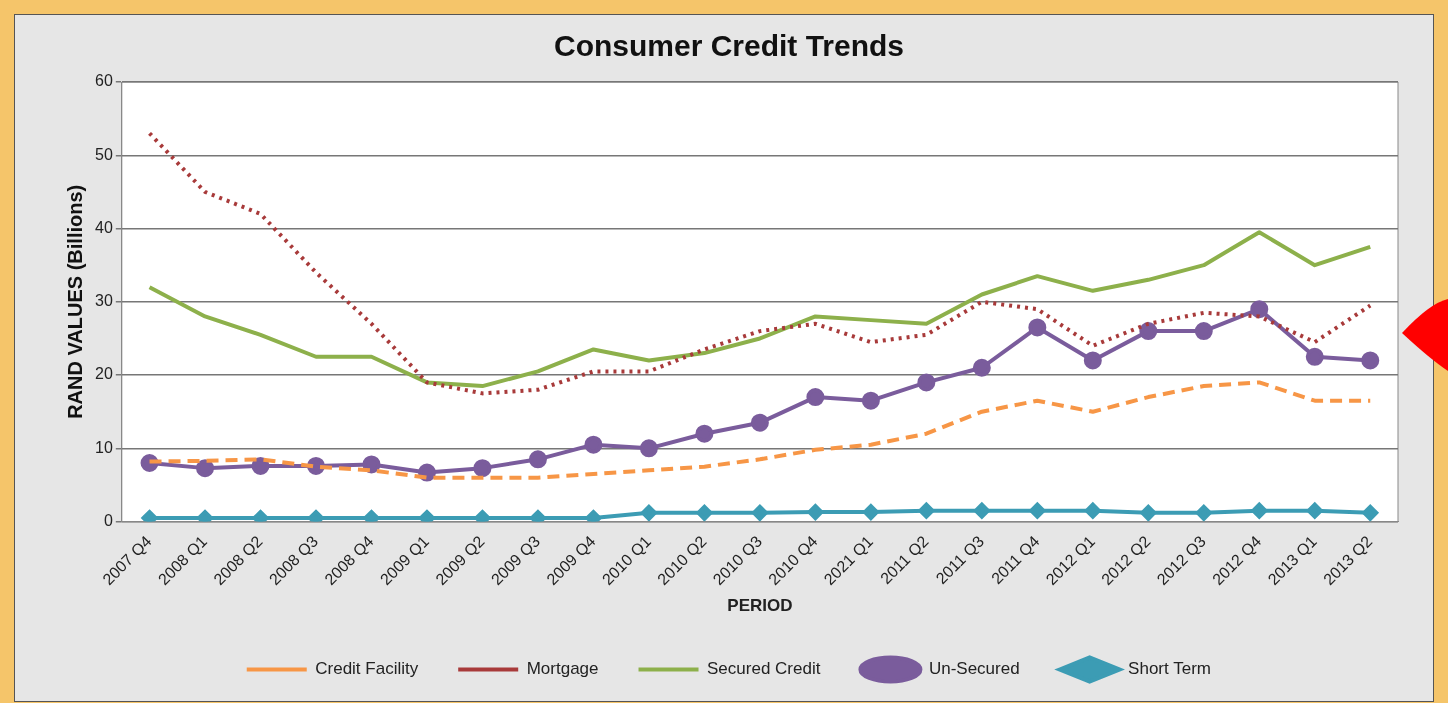 The image size is (1448, 703). I want to click on legend-label: Short Term, so click(1169, 669).